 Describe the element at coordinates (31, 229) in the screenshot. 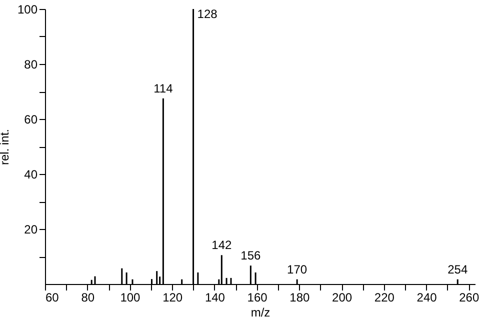

I see `y-tick-label: 20` at that location.